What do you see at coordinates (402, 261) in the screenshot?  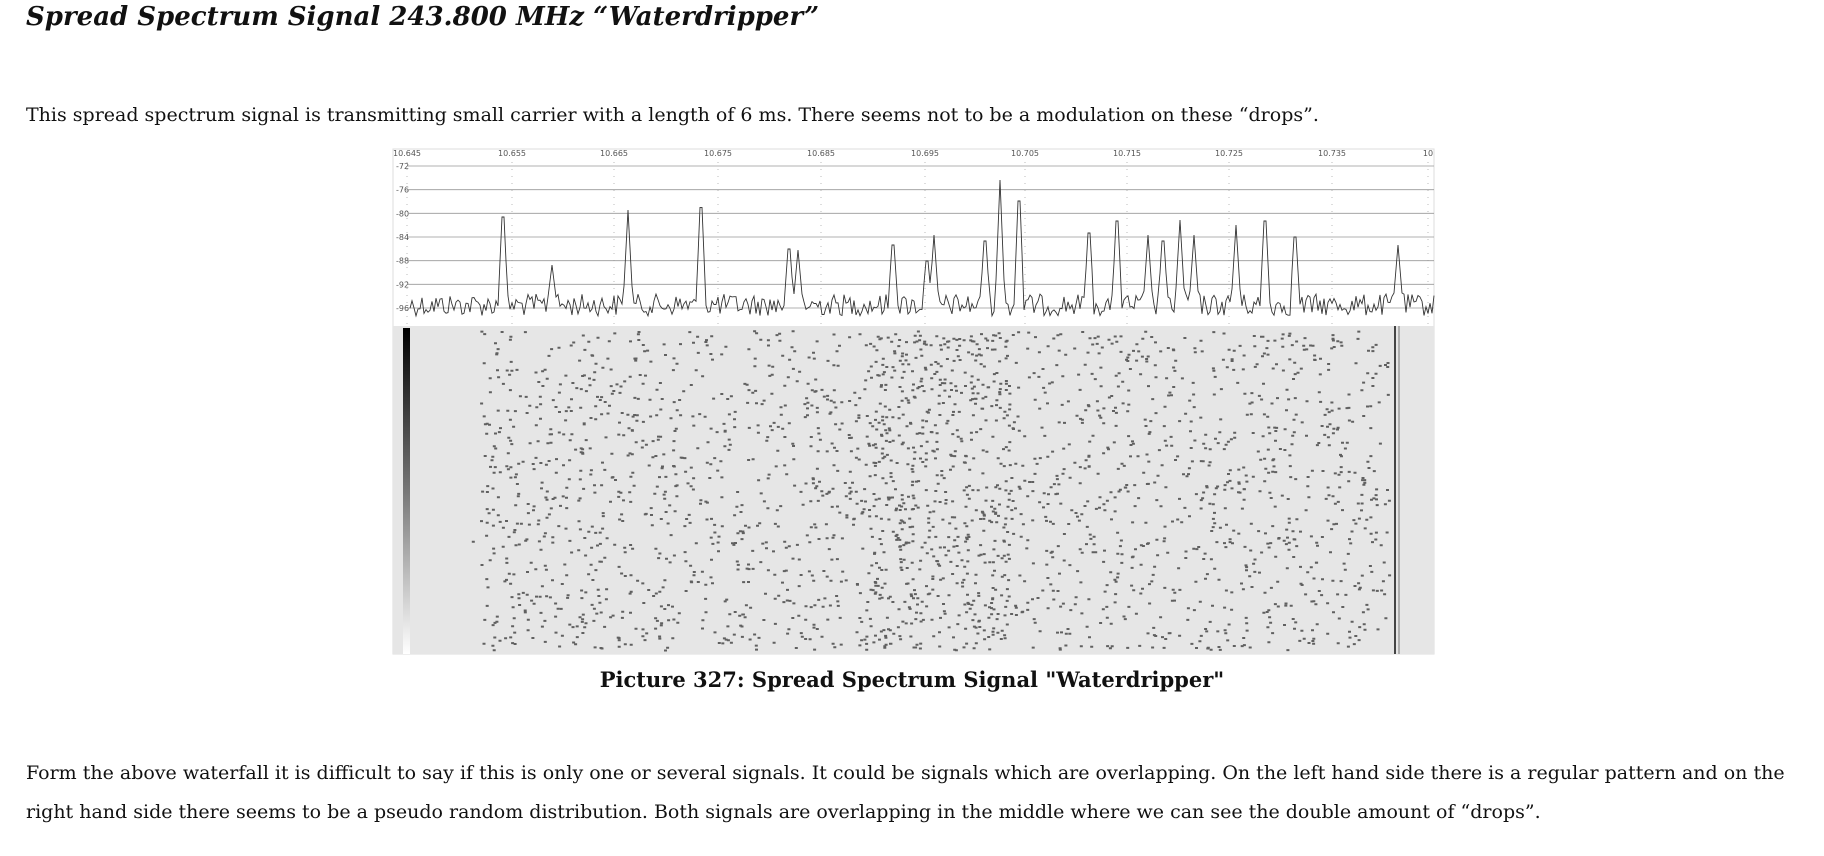 I see `y-label: -88` at bounding box center [402, 261].